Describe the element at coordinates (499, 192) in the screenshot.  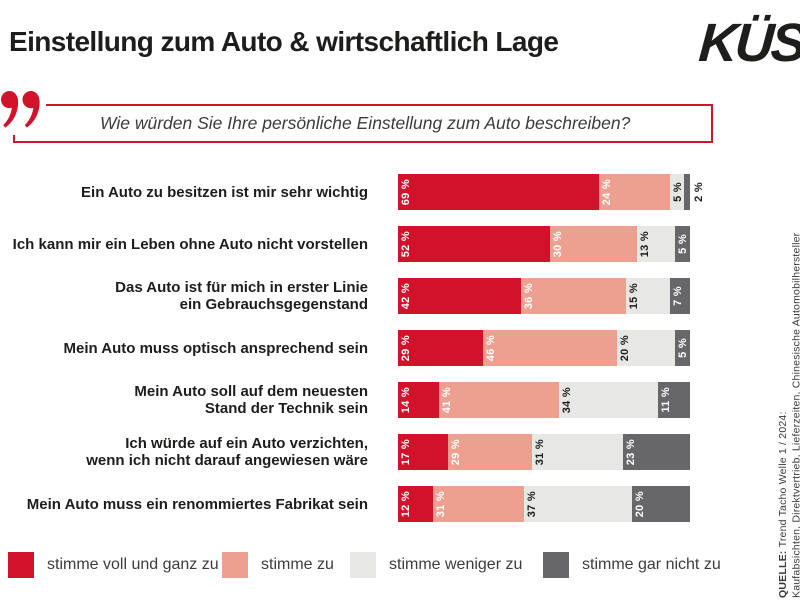
I see `bar-segment: 69 %` at that location.